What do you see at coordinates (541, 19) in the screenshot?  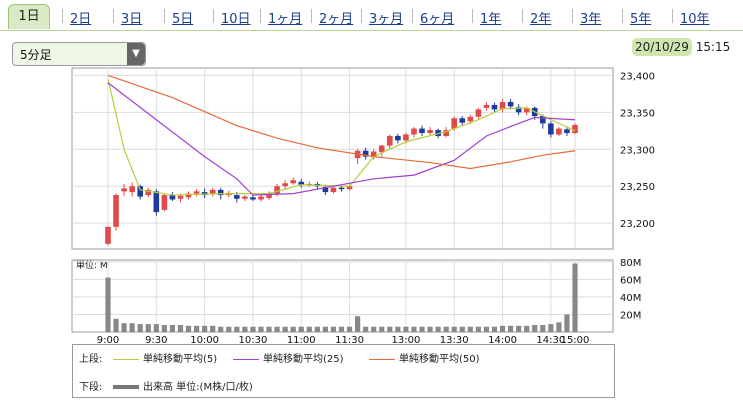 I see `tab-10: 2年` at bounding box center [541, 19].